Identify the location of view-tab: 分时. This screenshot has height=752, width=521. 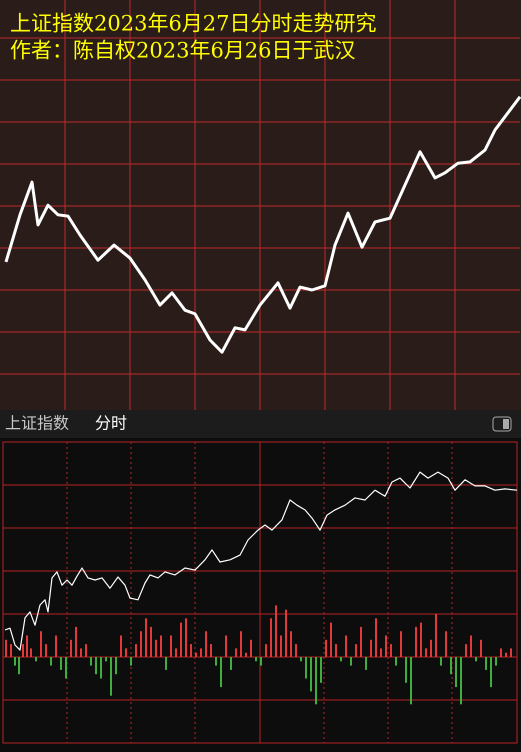
(111, 423).